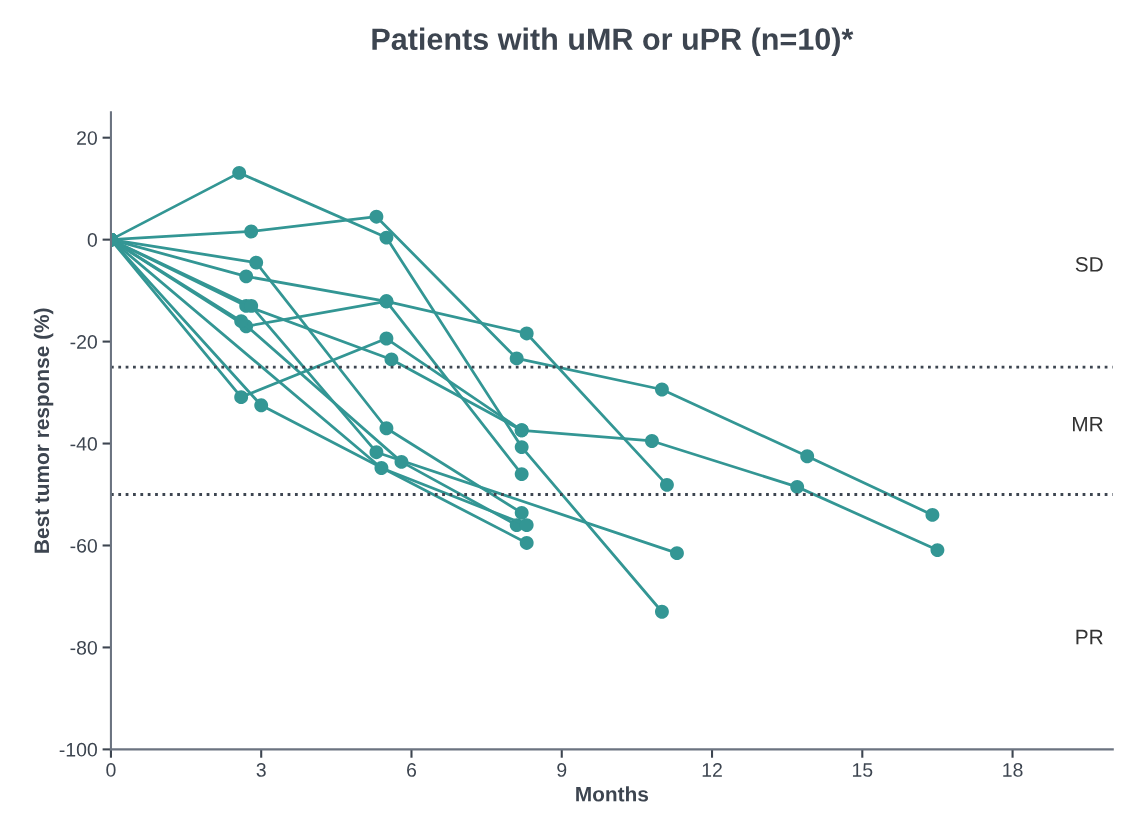 Image resolution: width=1132 pixels, height=819 pixels. Describe the element at coordinates (613, 42) in the screenshot. I see `chart-title: Patients with uMR or uPR (n=10)*` at that location.